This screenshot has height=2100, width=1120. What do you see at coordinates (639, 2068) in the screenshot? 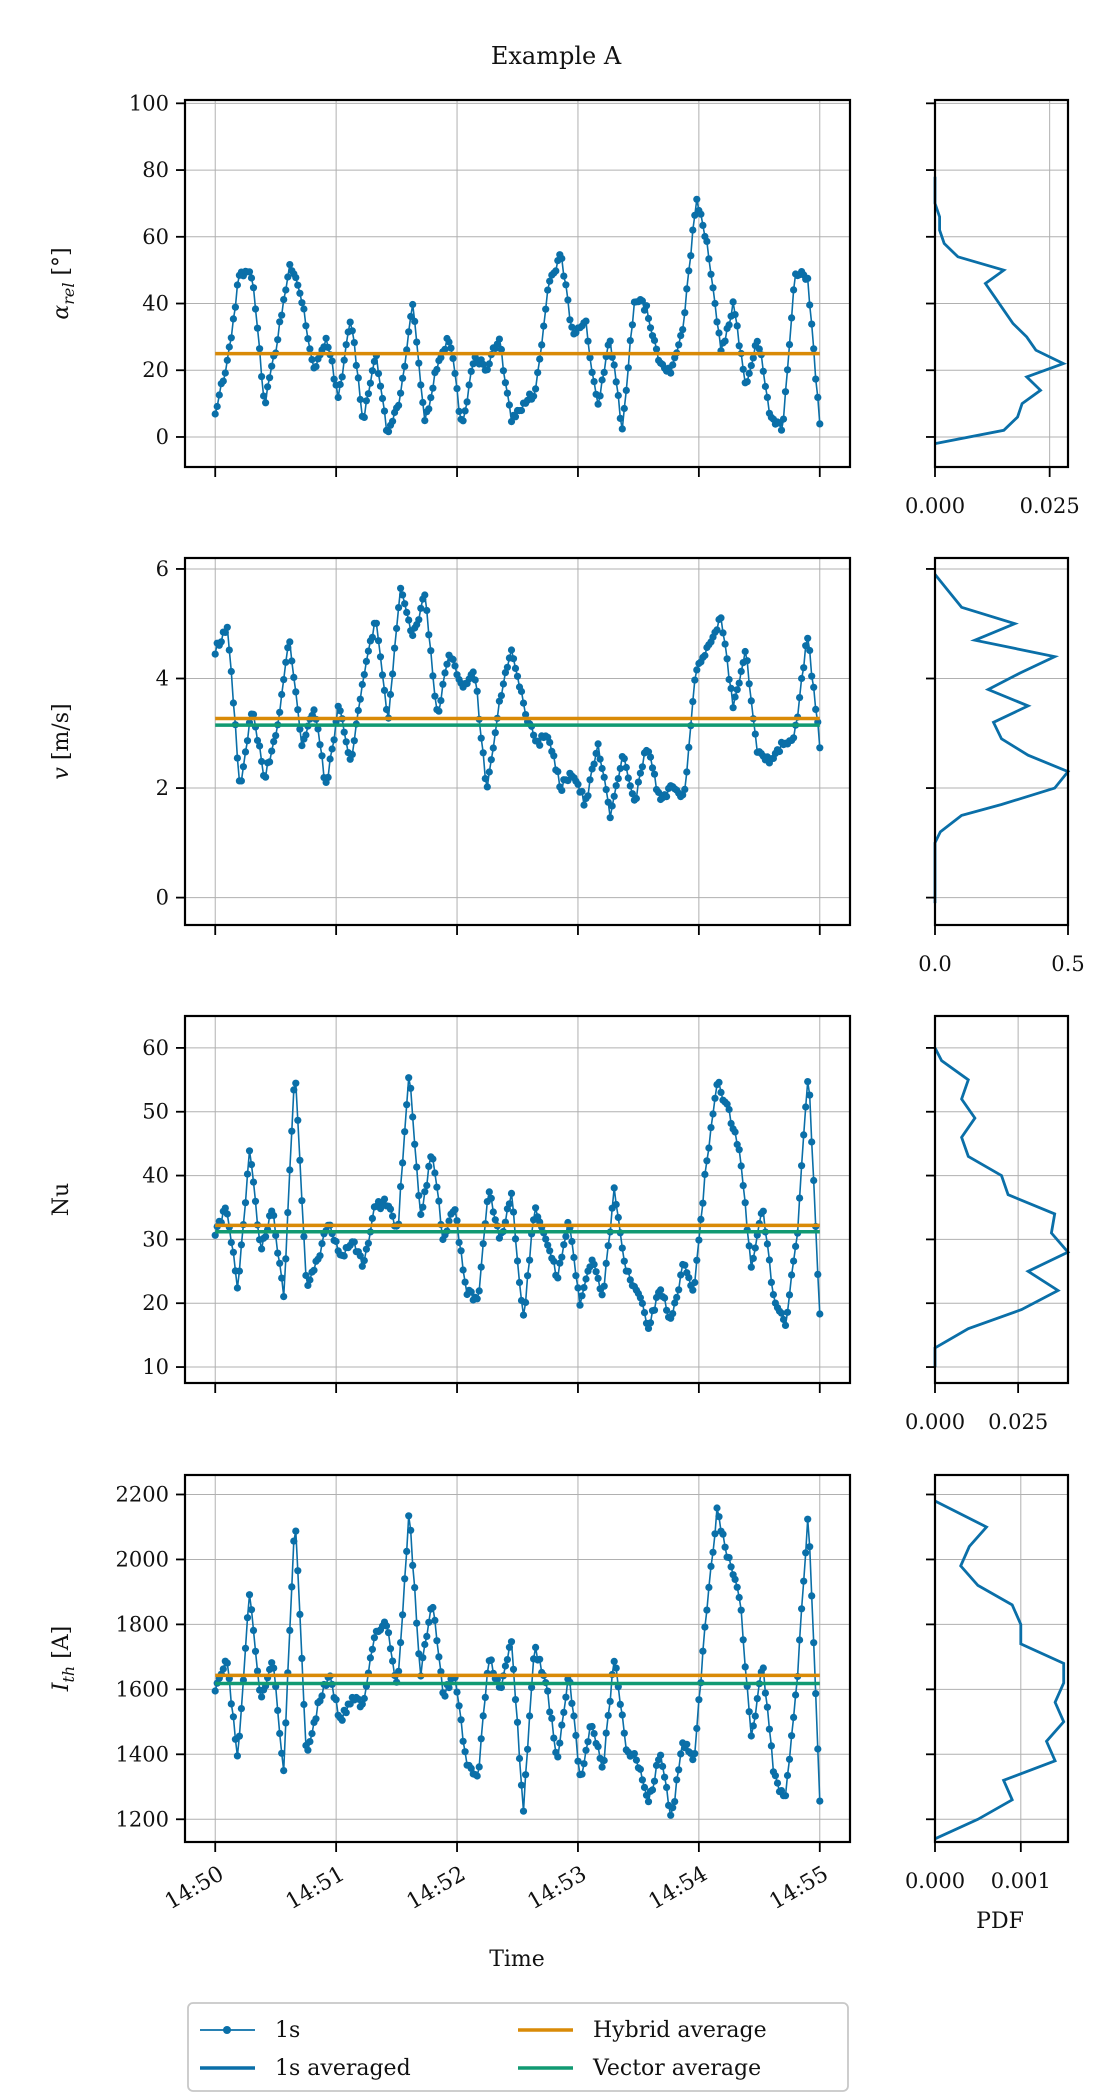
I see `legend-item: Vector average` at bounding box center [639, 2068].